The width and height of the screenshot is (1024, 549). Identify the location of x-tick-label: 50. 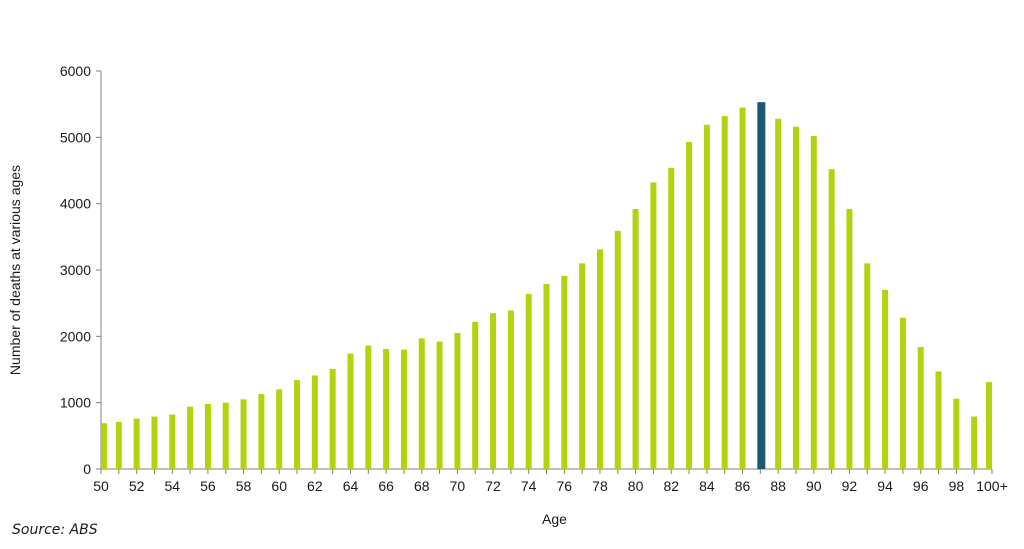
(101, 486).